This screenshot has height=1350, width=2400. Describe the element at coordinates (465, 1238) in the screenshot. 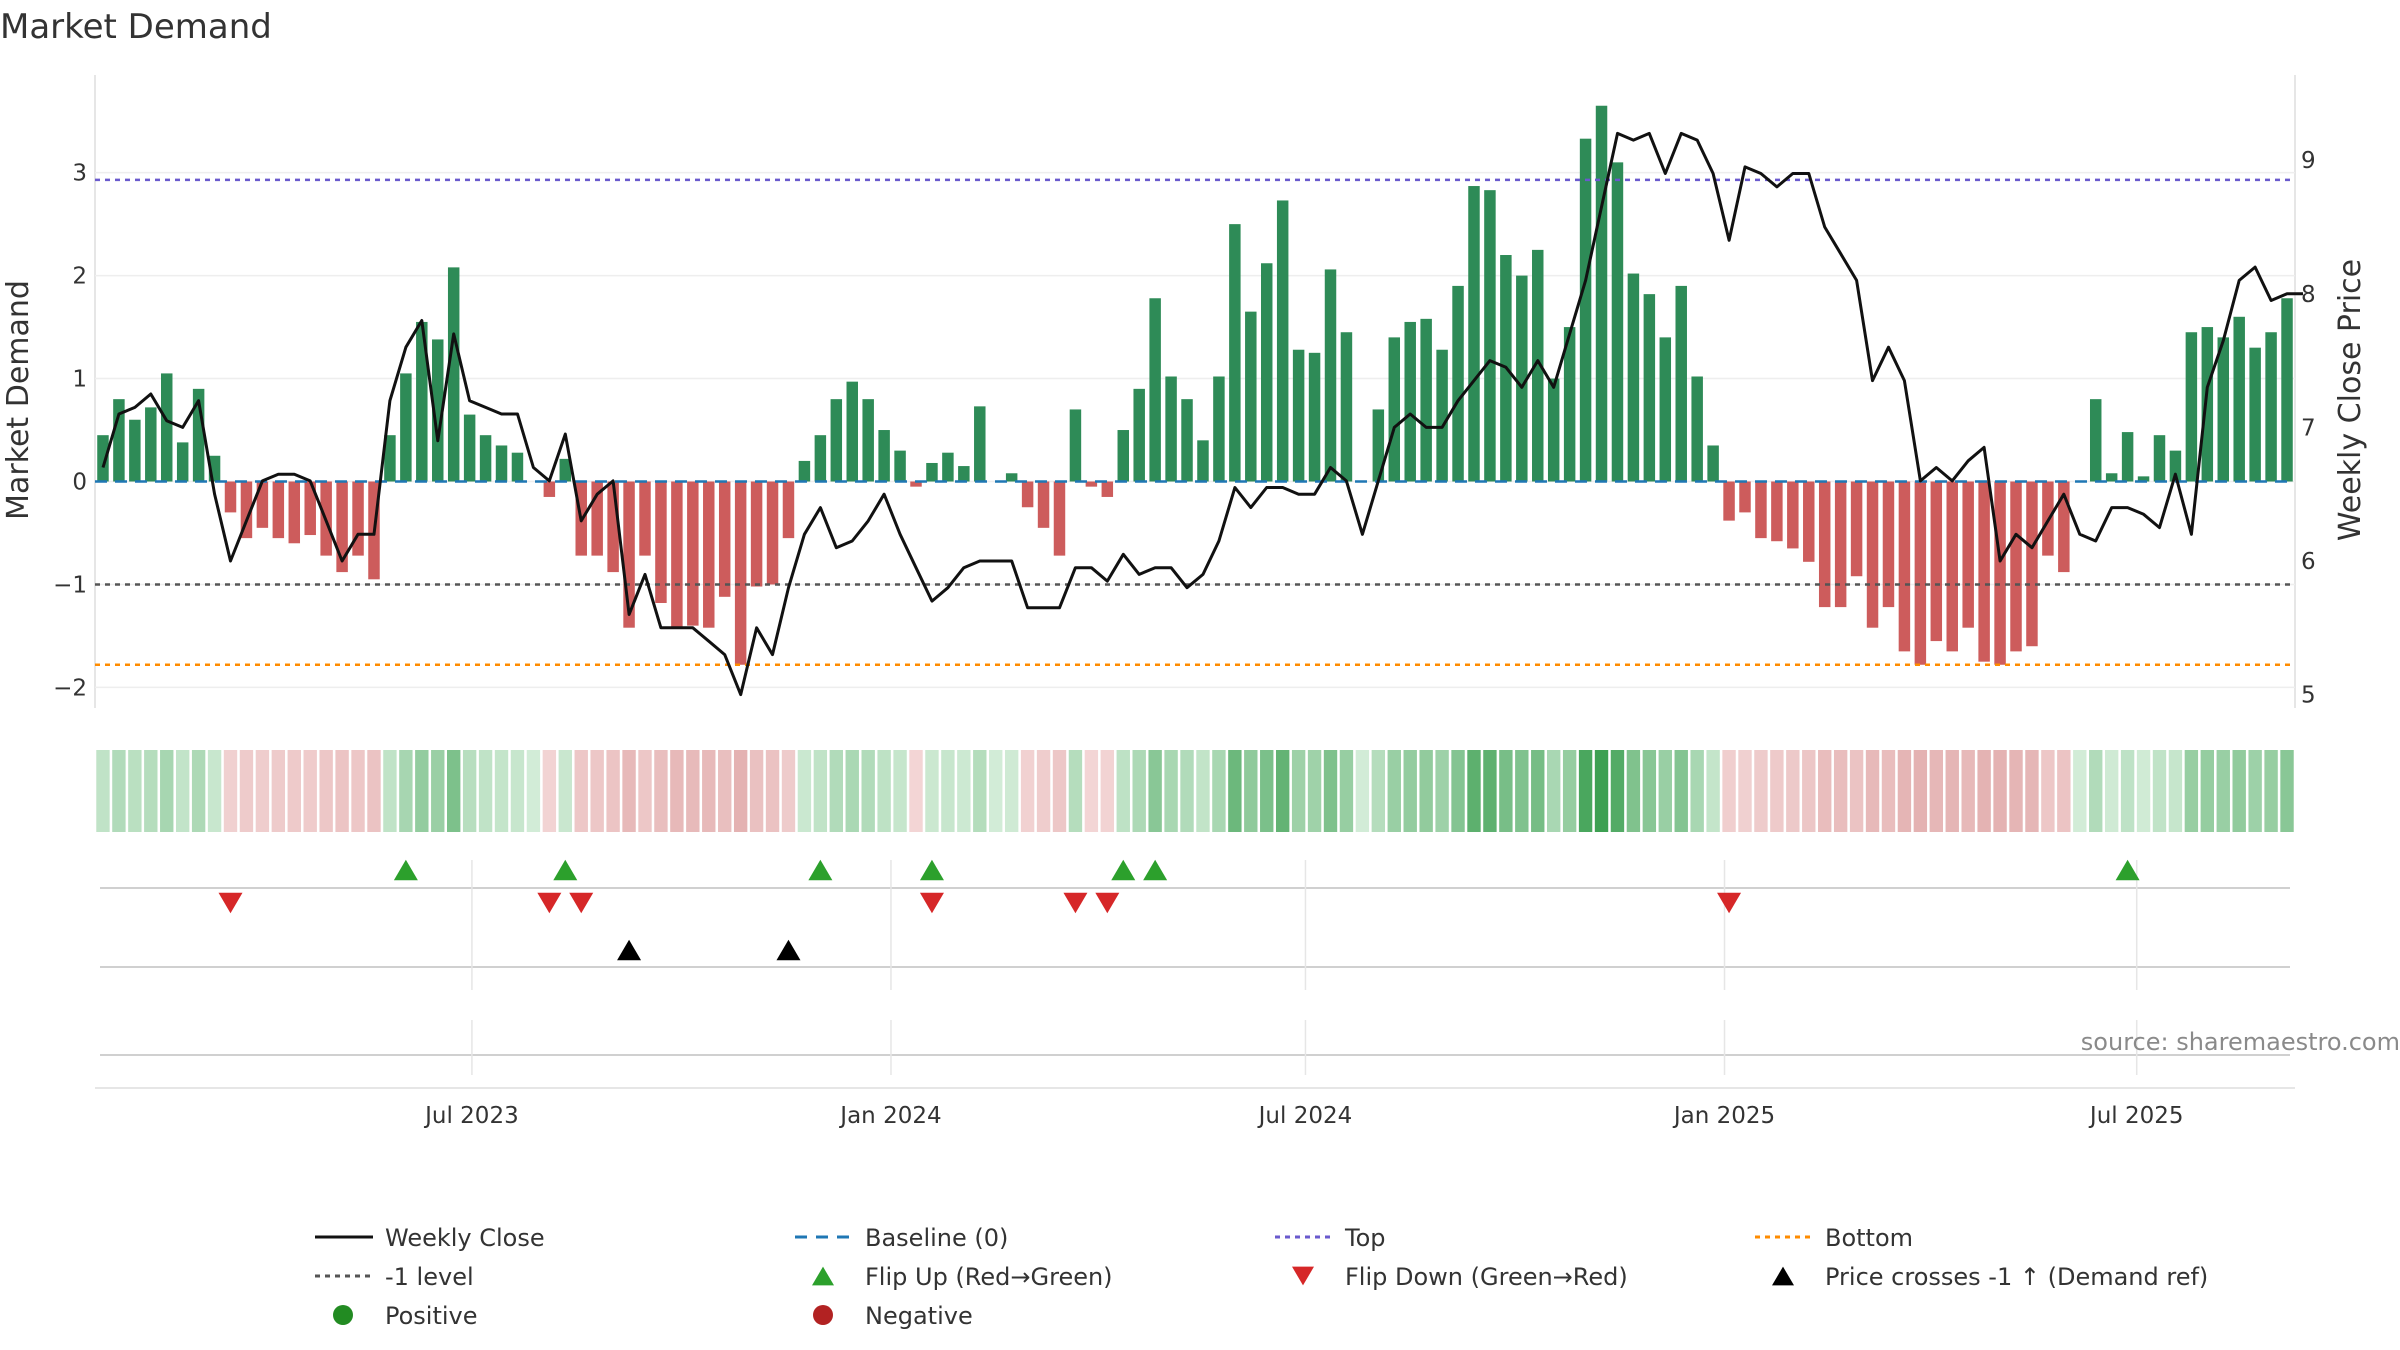

I see `legend-label: Weekly Close` at that location.